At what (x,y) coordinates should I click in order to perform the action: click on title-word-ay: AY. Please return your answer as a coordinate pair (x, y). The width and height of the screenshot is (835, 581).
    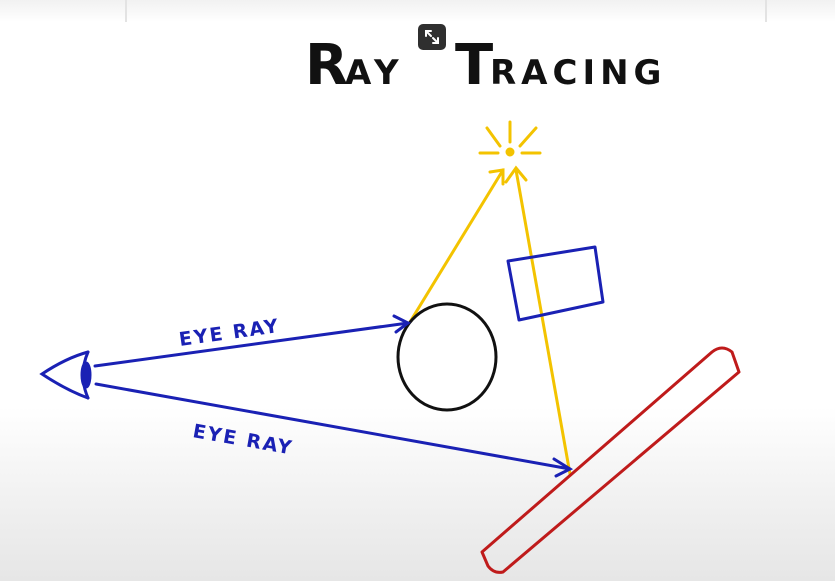
    Looking at the image, I should click on (375, 73).